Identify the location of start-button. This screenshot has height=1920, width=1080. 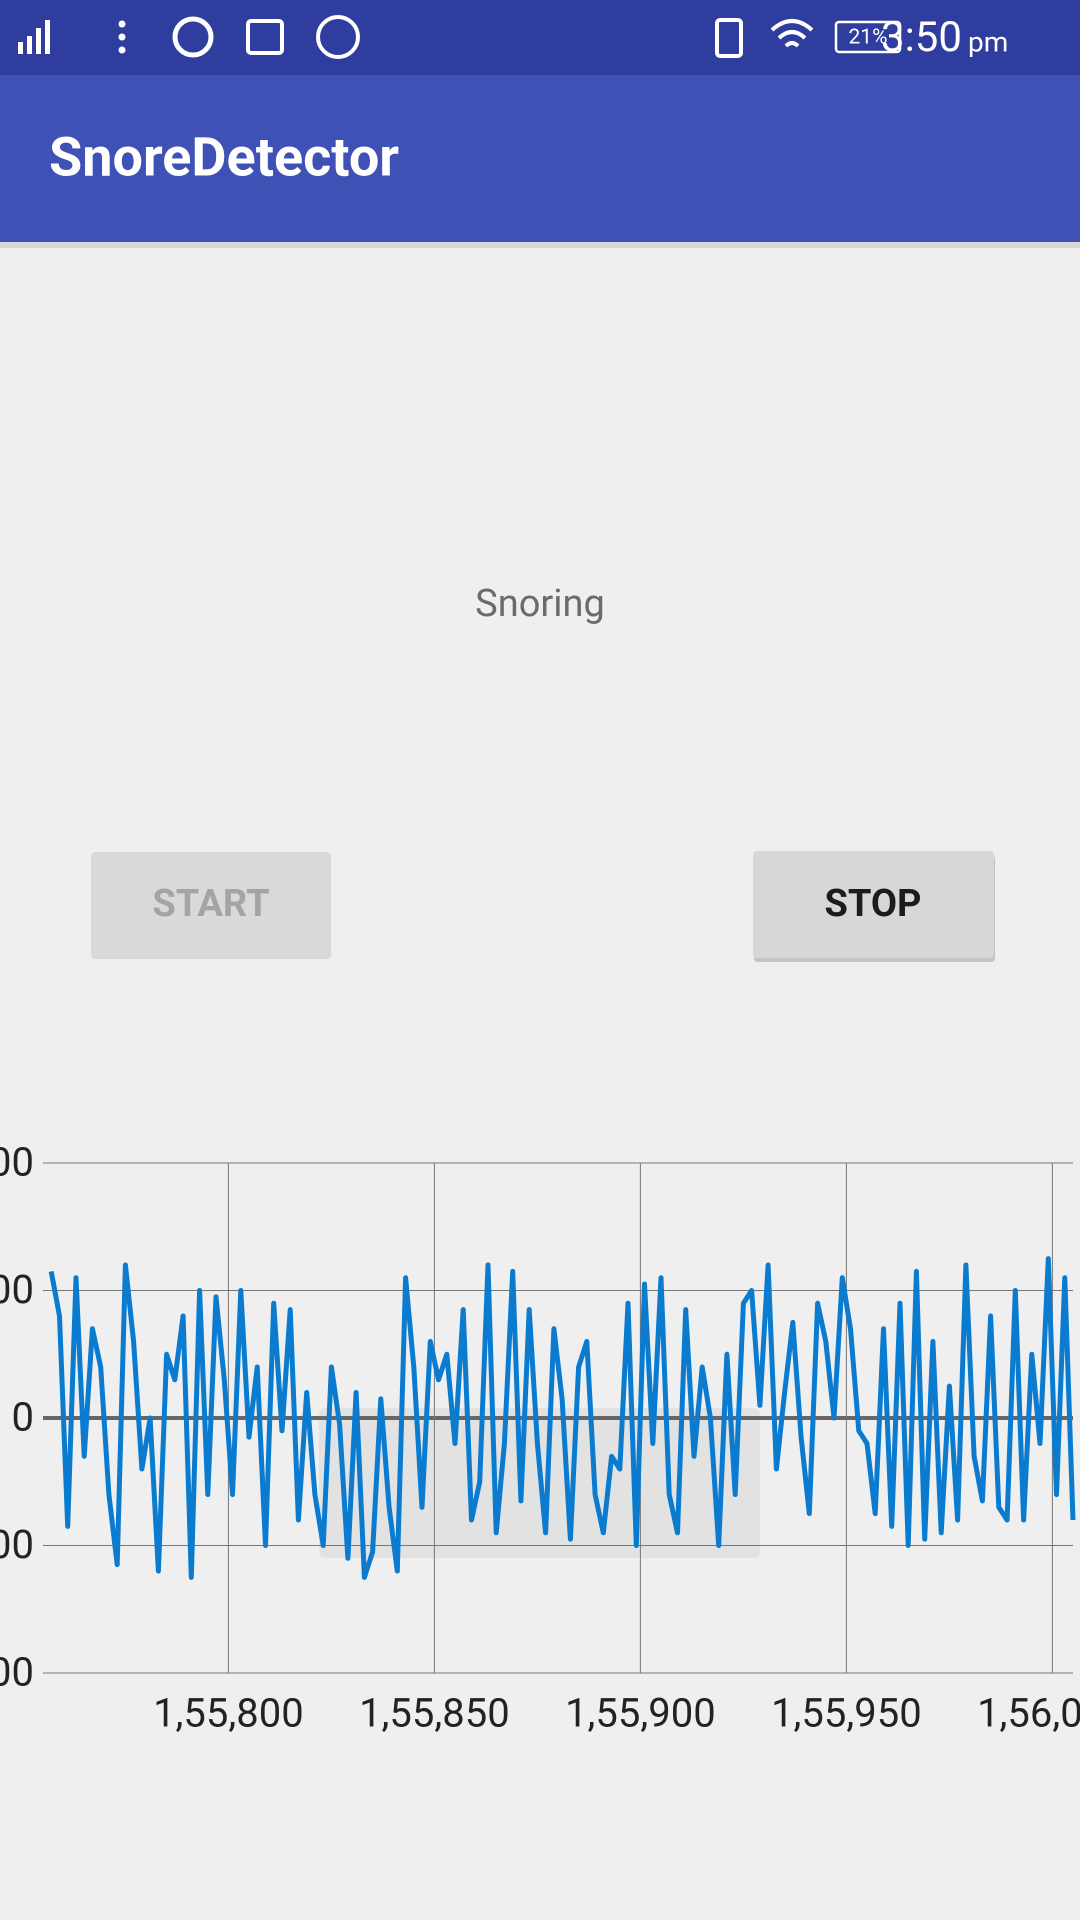
(211, 905).